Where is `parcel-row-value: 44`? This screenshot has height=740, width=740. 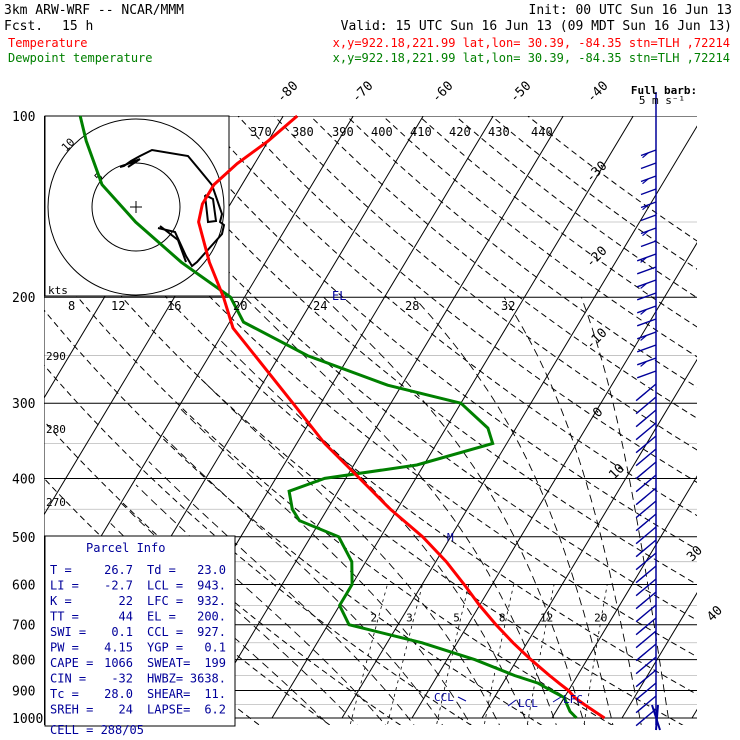
parcel-row-value: 44 is located at coordinates (126, 617).